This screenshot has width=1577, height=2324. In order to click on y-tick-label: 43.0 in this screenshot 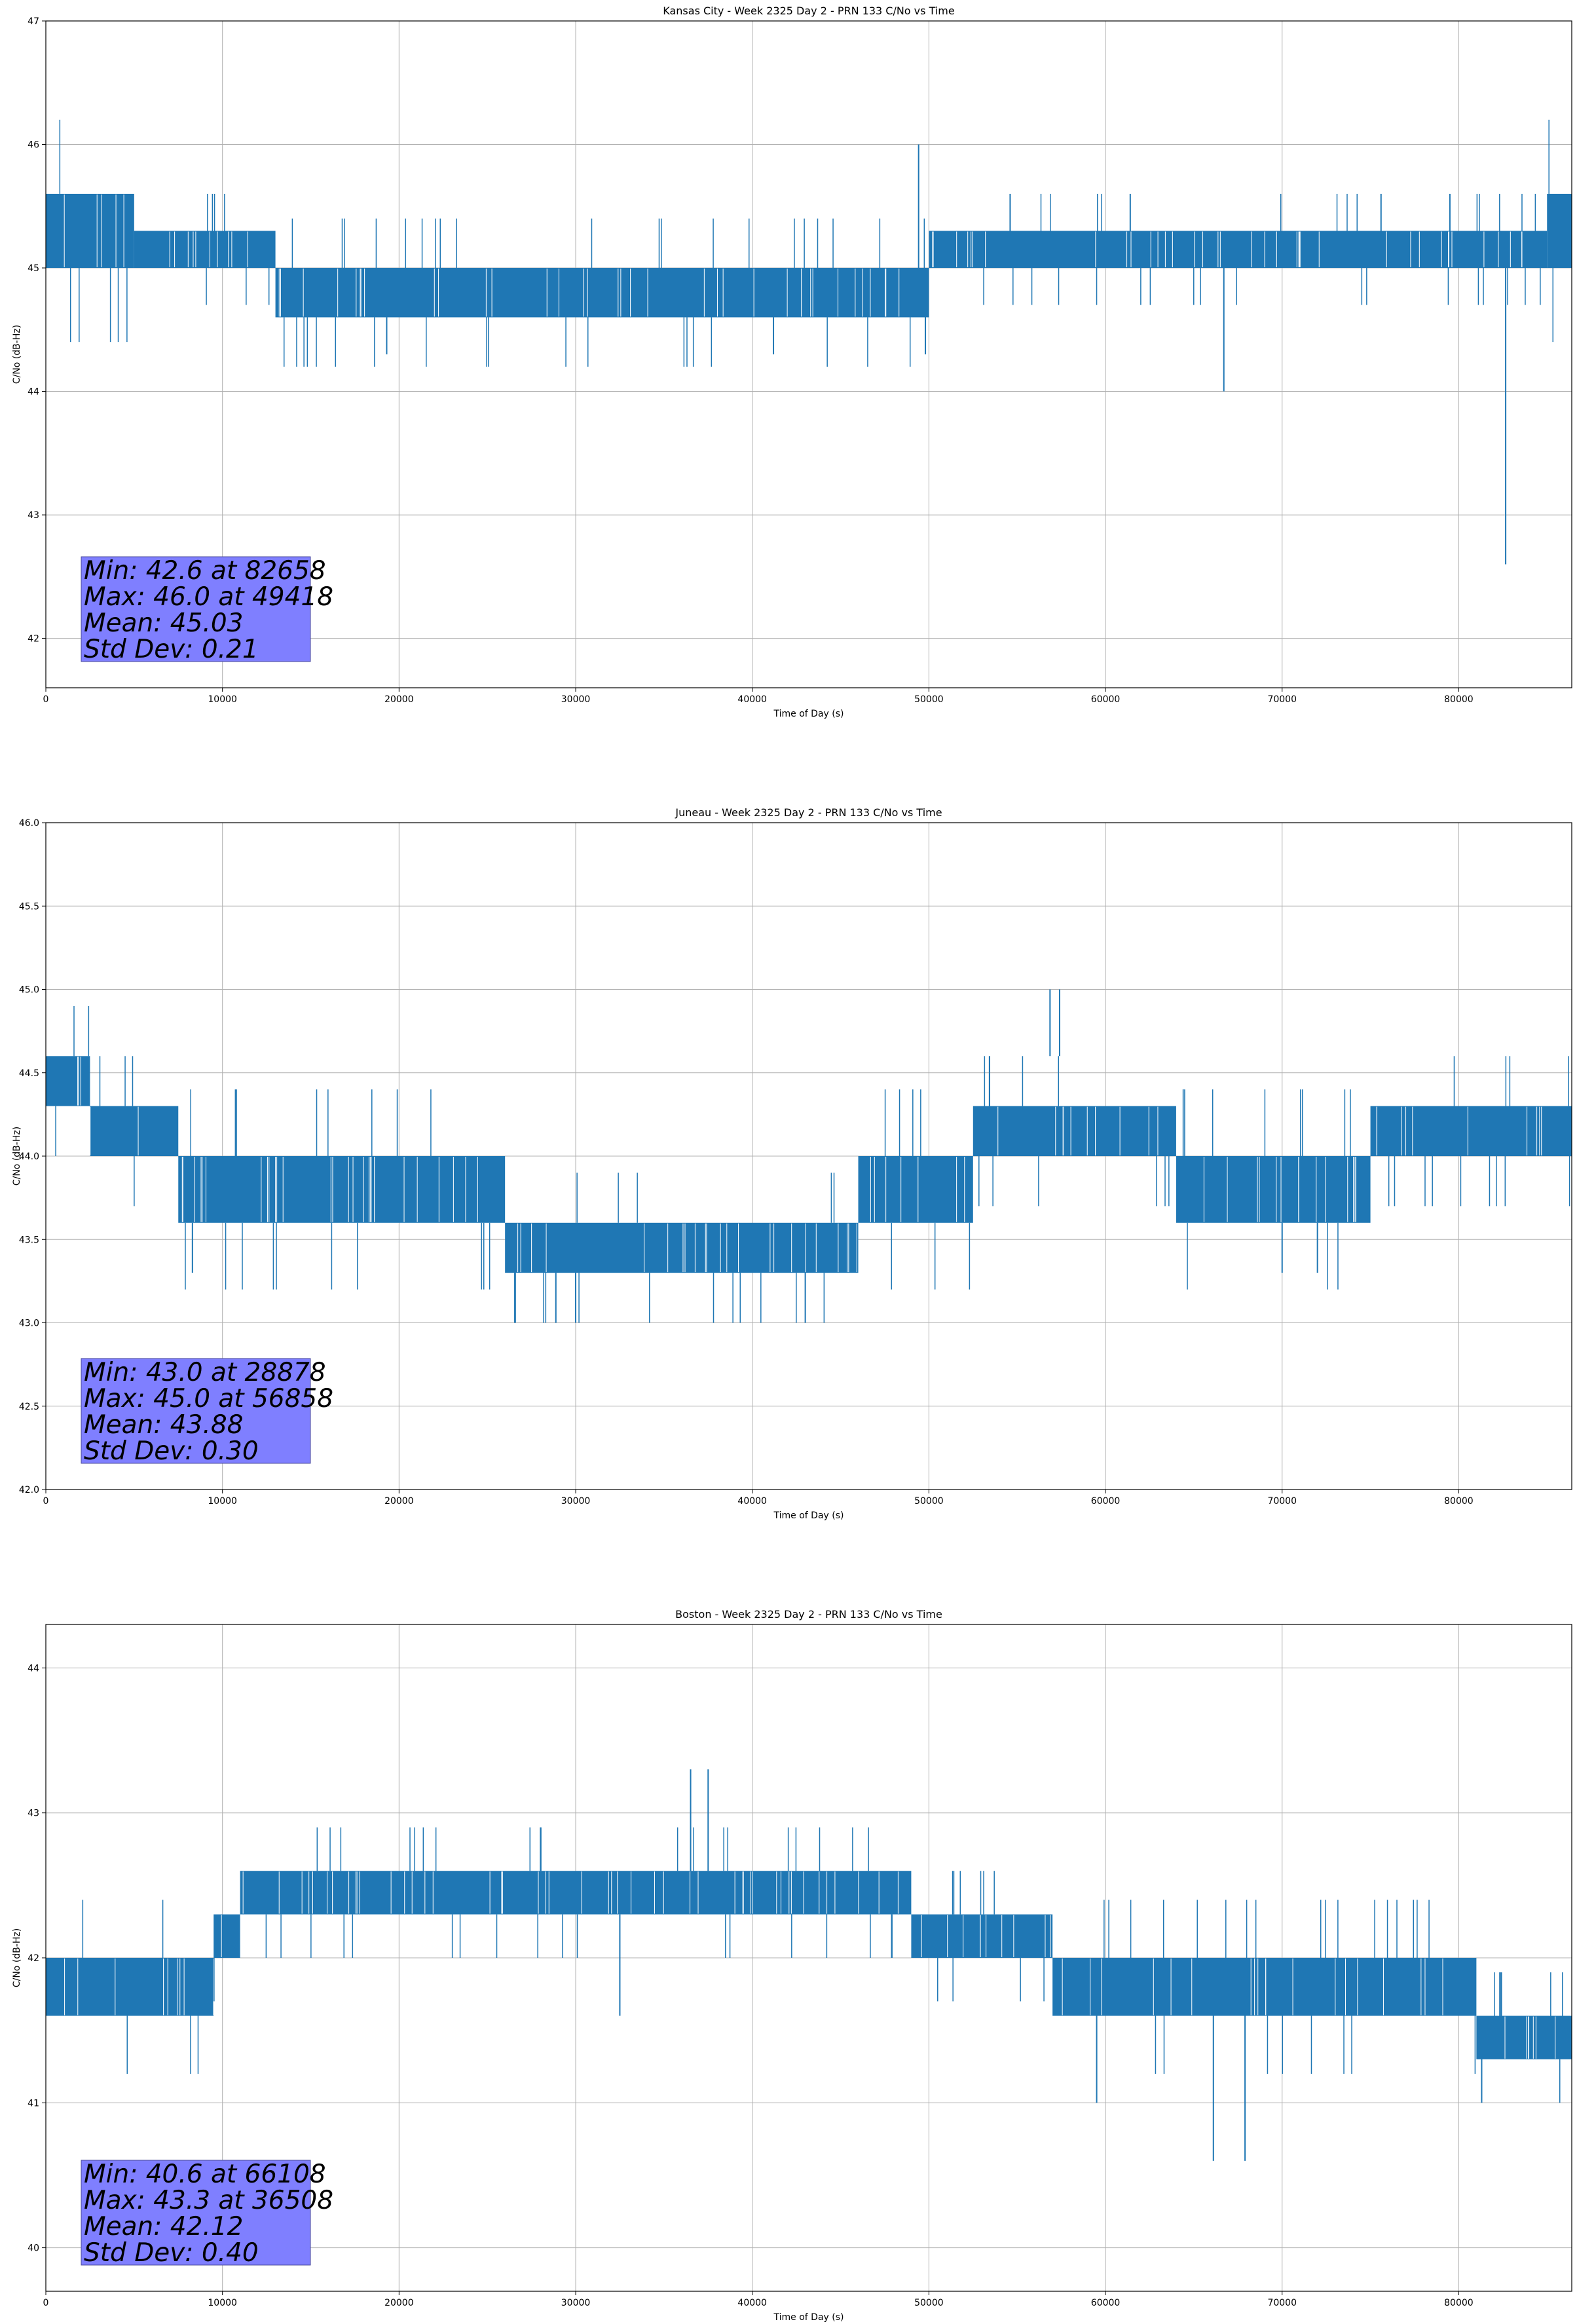, I will do `click(29, 1324)`.